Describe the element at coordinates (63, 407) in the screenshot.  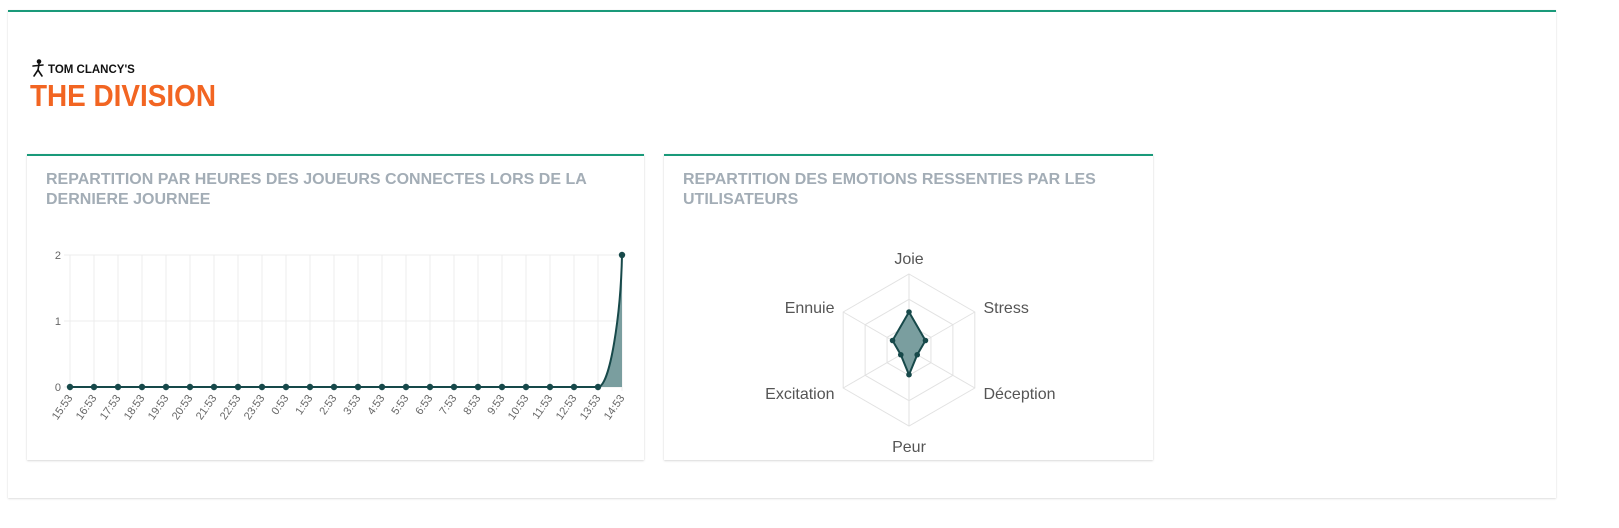
I see `x-tick-label: 15:53` at that location.